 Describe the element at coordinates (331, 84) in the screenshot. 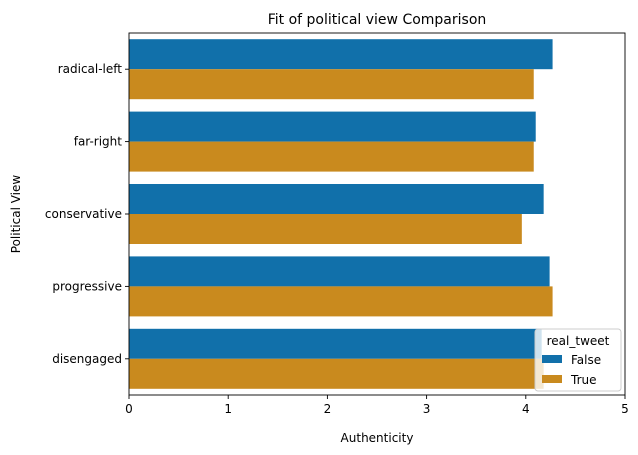

I see `bar-radical-left-true` at that location.